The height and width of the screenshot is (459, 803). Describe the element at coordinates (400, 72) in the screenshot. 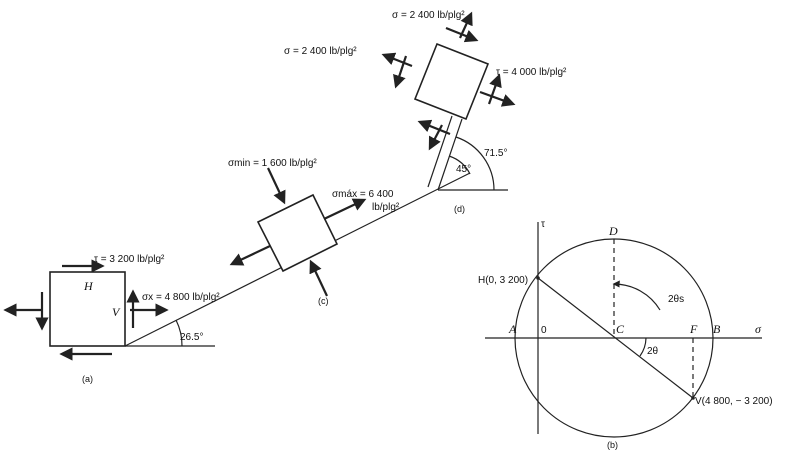

I see `fig-d-left-shear-arrow` at that location.